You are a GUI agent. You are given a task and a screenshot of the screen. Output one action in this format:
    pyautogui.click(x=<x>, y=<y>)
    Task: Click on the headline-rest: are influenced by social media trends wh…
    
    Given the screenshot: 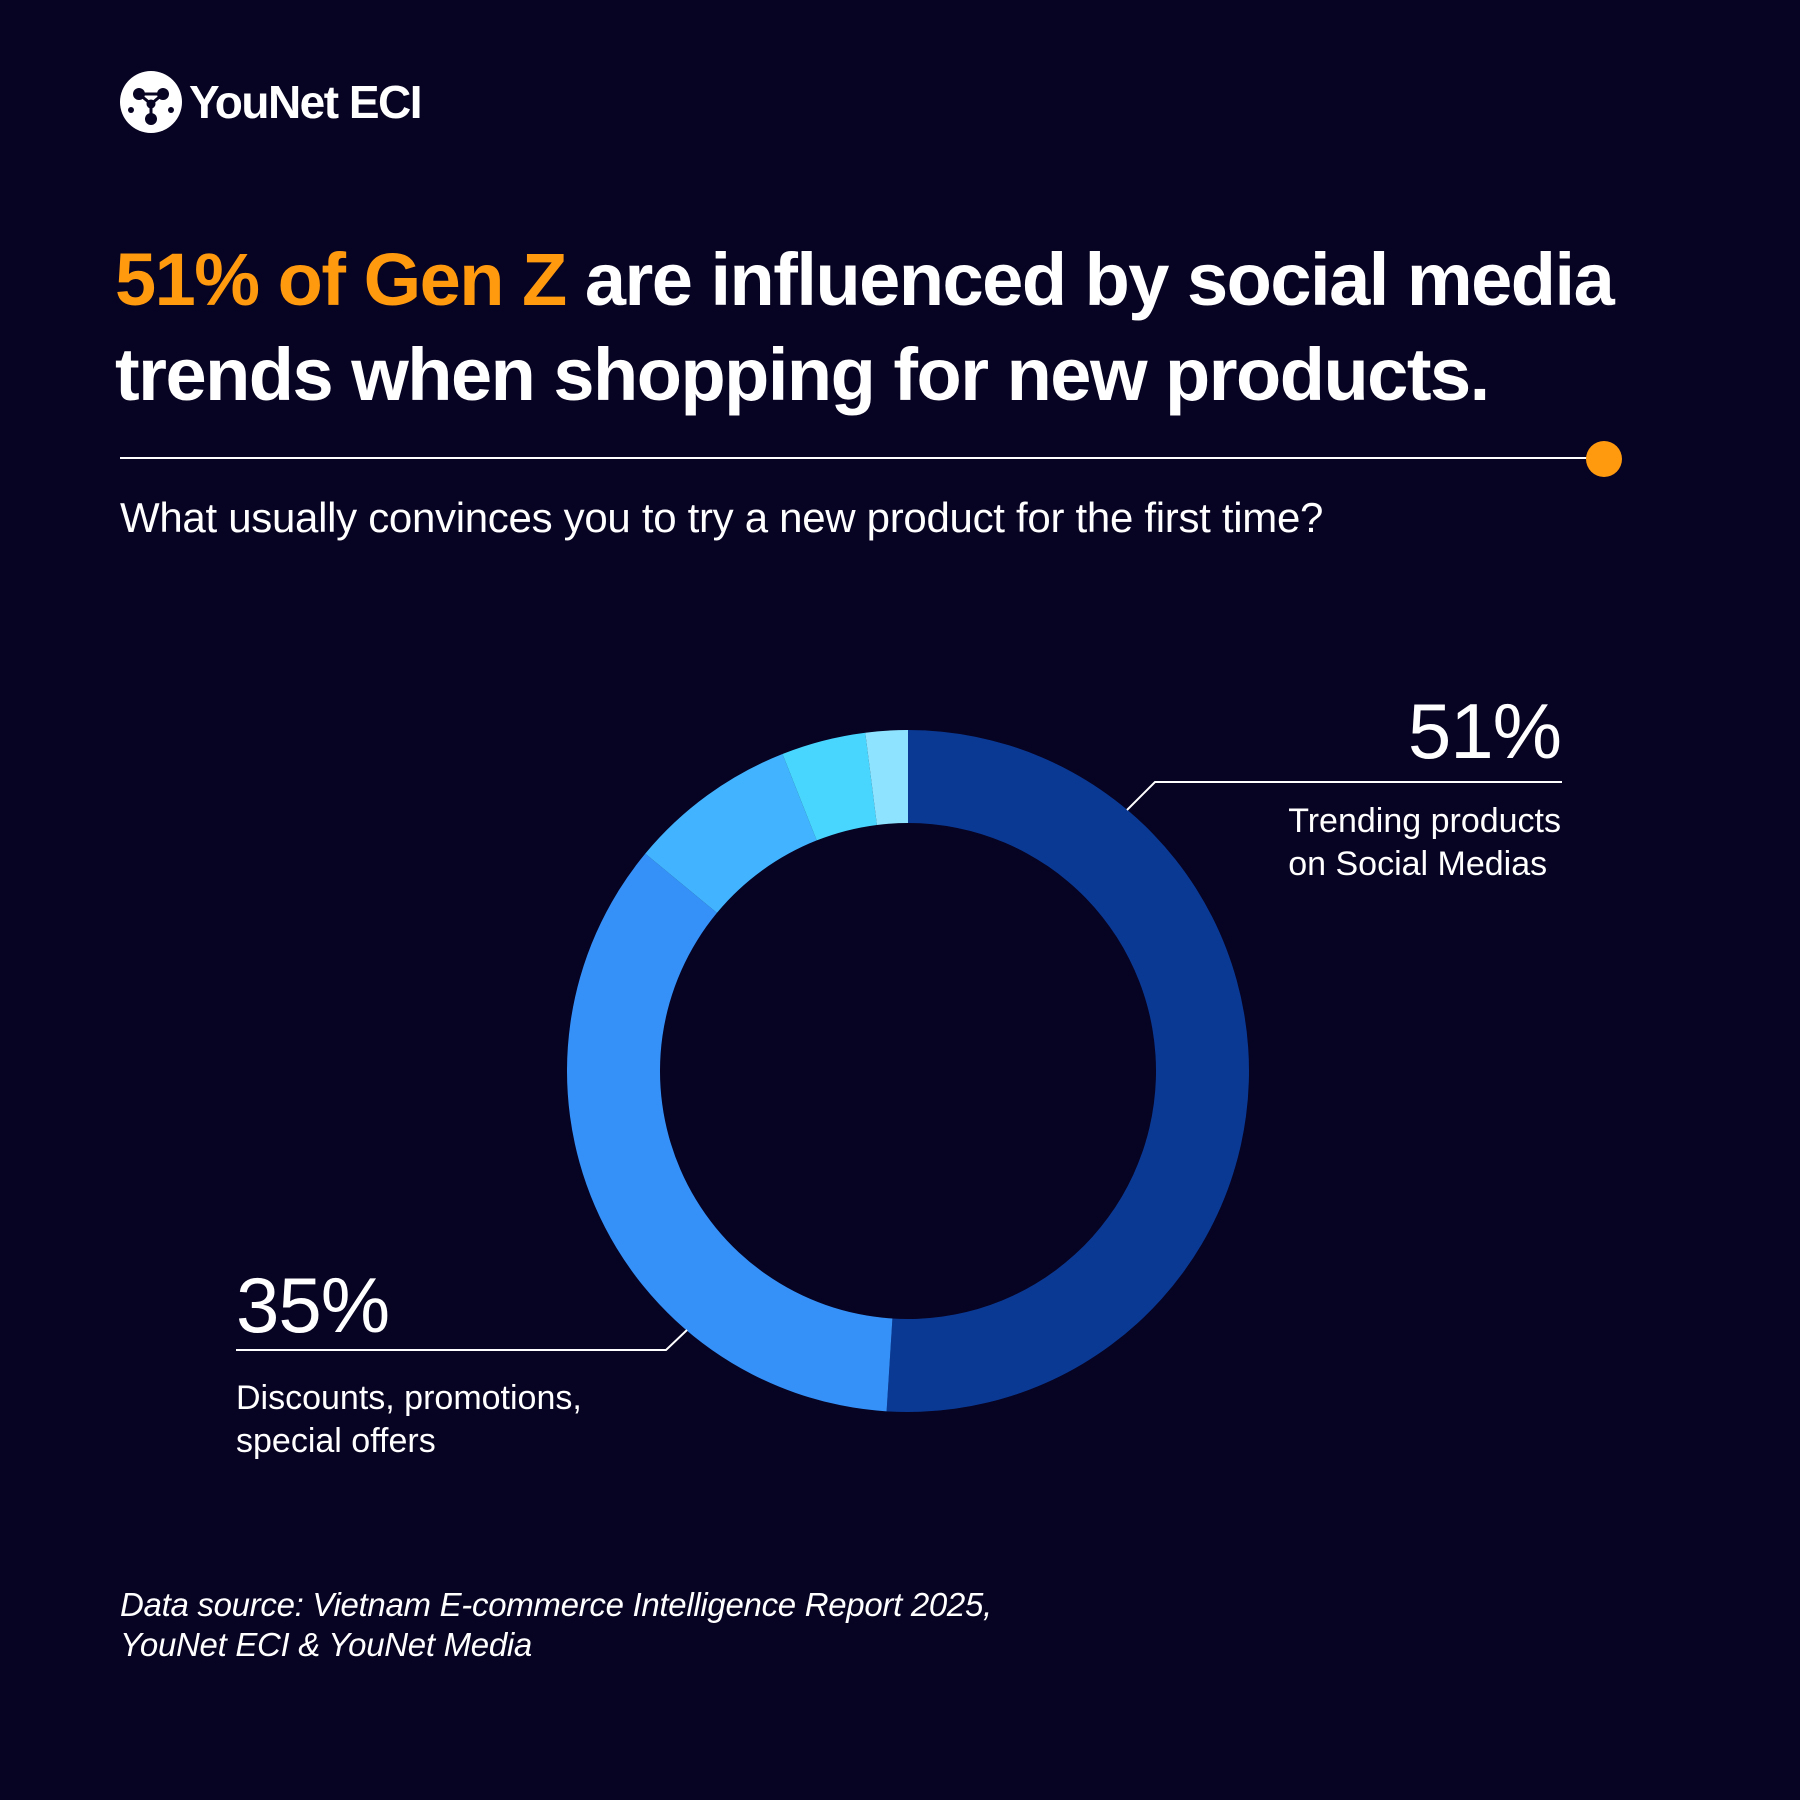 What is the action you would take?
    pyautogui.click(x=865, y=327)
    